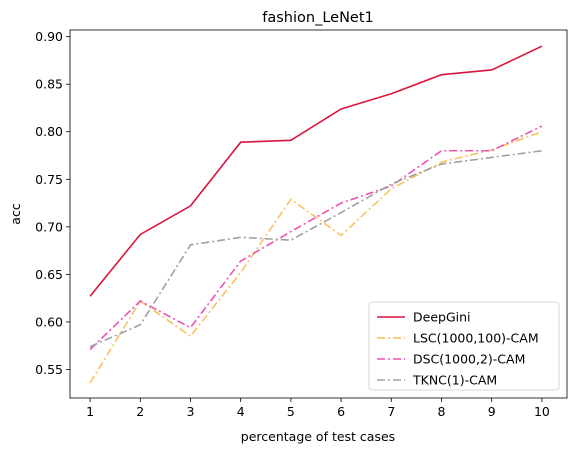  What do you see at coordinates (49, 179) in the screenshot?
I see `y-tick-label: 0.75` at bounding box center [49, 179].